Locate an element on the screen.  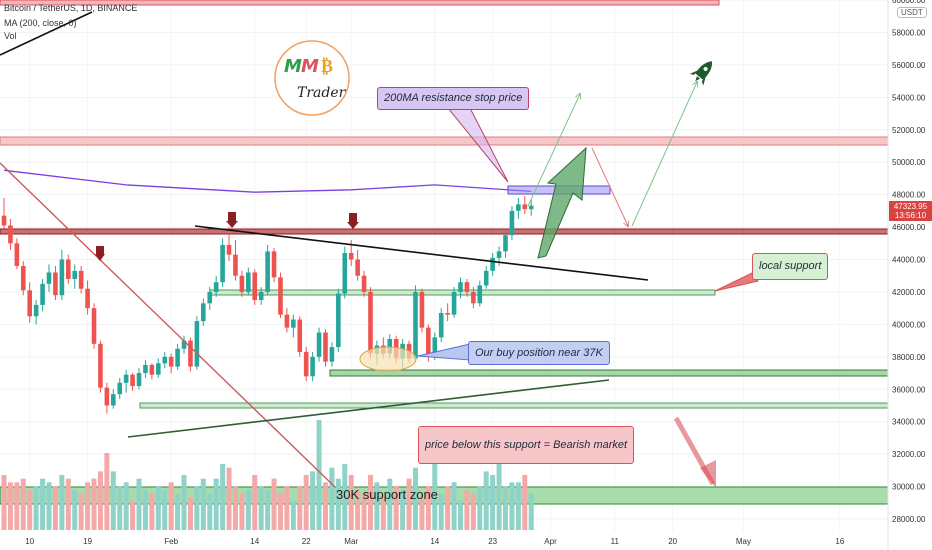
currency-badge: USDT is located at coordinates (912, 12).